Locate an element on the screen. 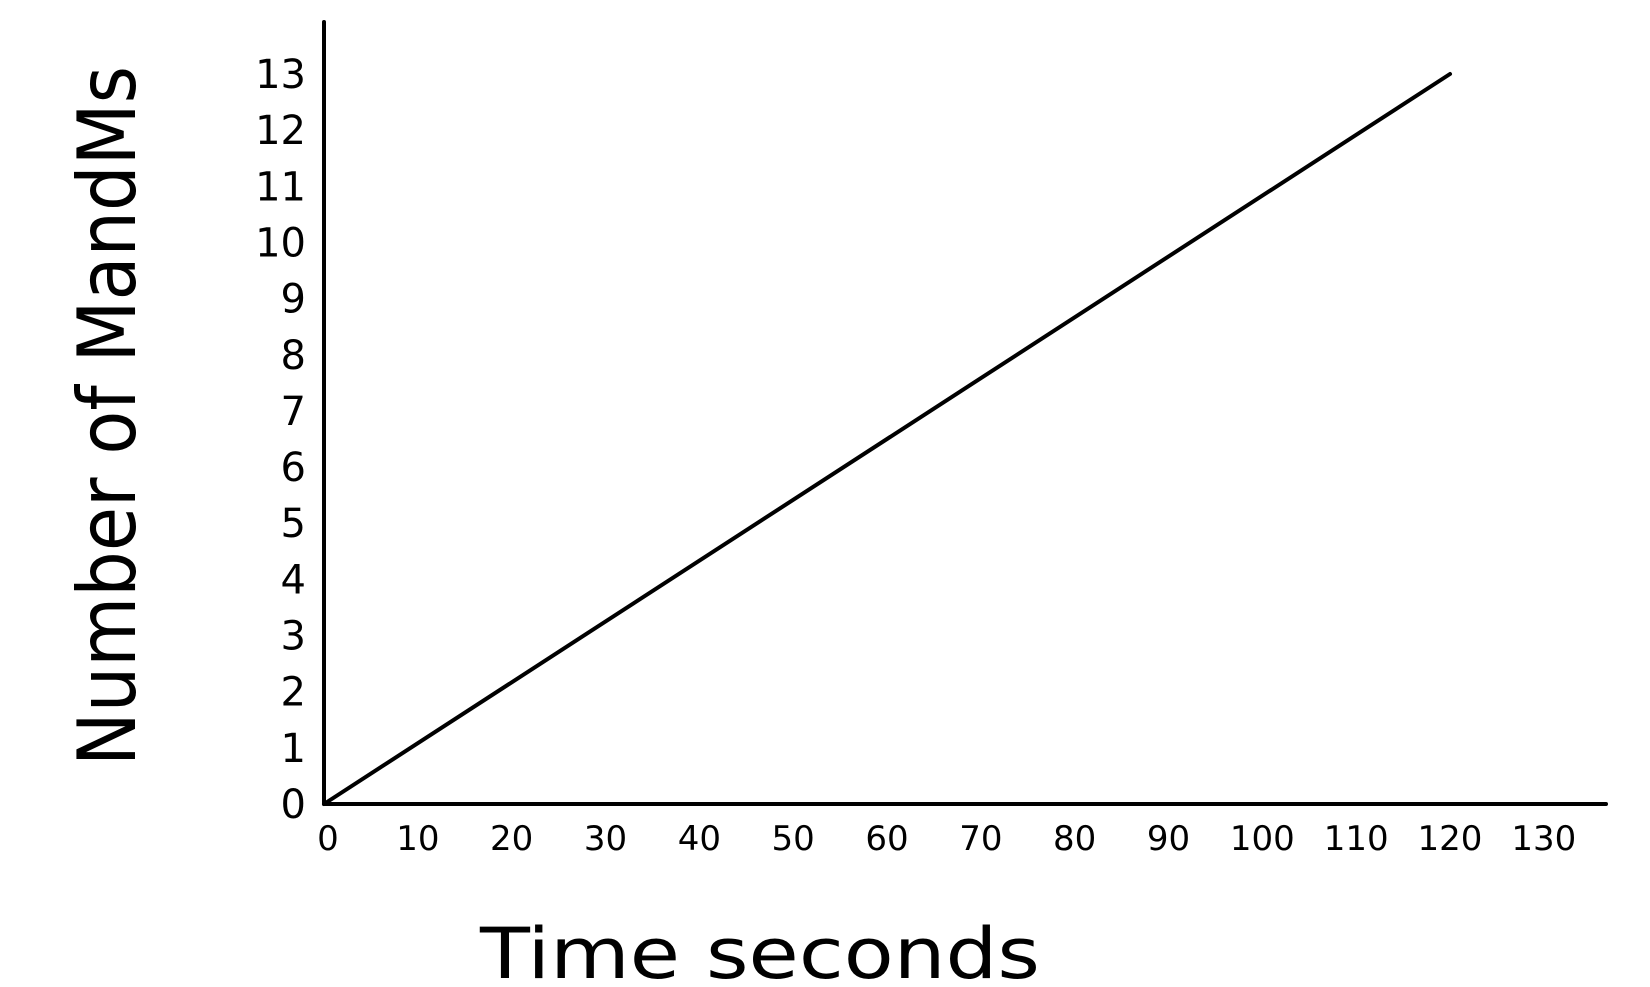 The height and width of the screenshot is (987, 1650). x-tick-label: 120 is located at coordinates (1450, 839).